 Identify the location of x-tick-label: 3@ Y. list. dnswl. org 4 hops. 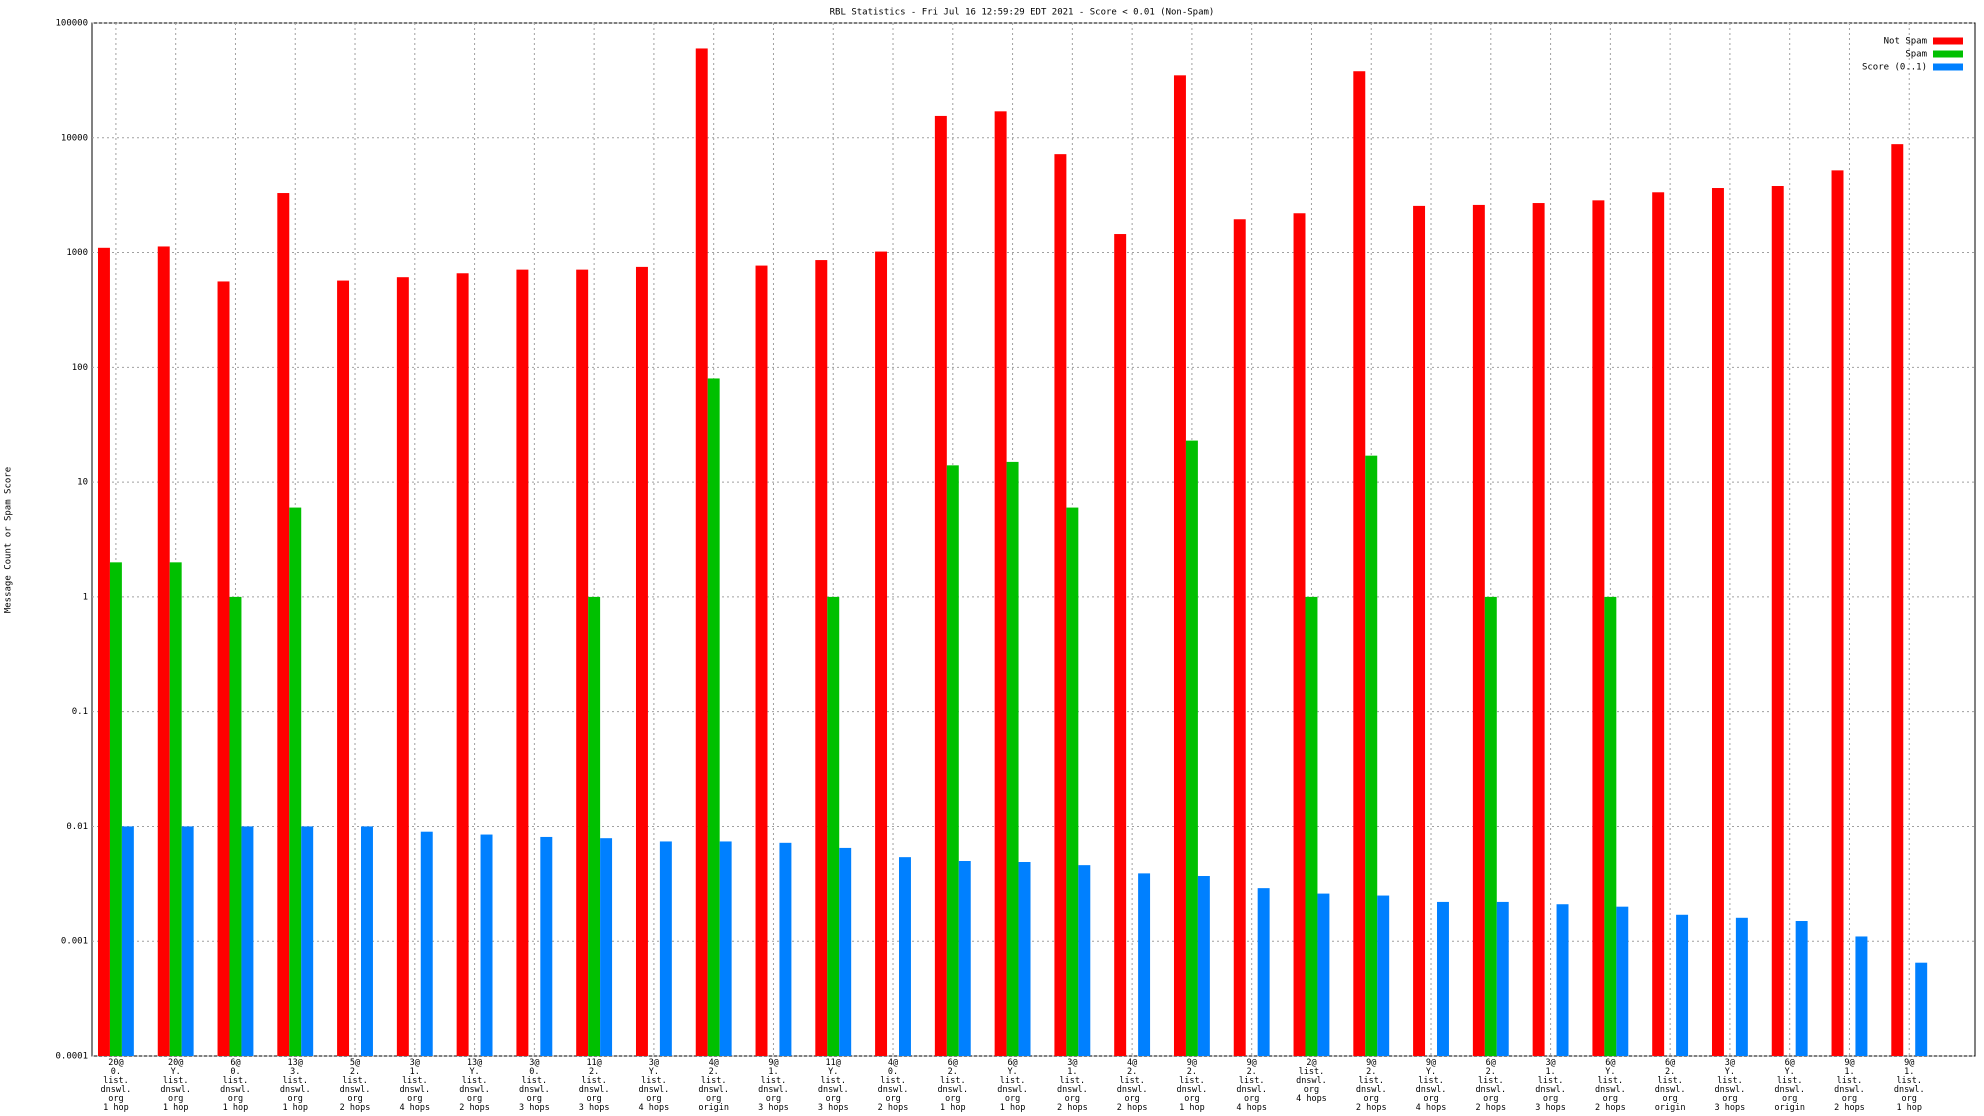
(654, 1085).